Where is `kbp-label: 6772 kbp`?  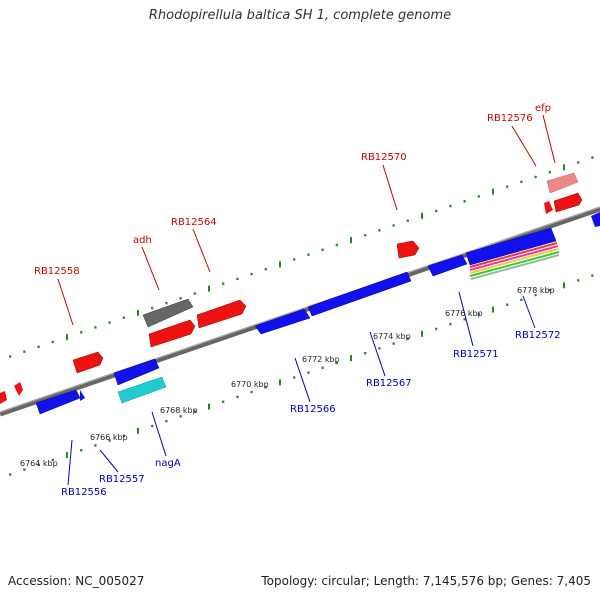
kbp-label: 6772 kbp is located at coordinates (321, 359).